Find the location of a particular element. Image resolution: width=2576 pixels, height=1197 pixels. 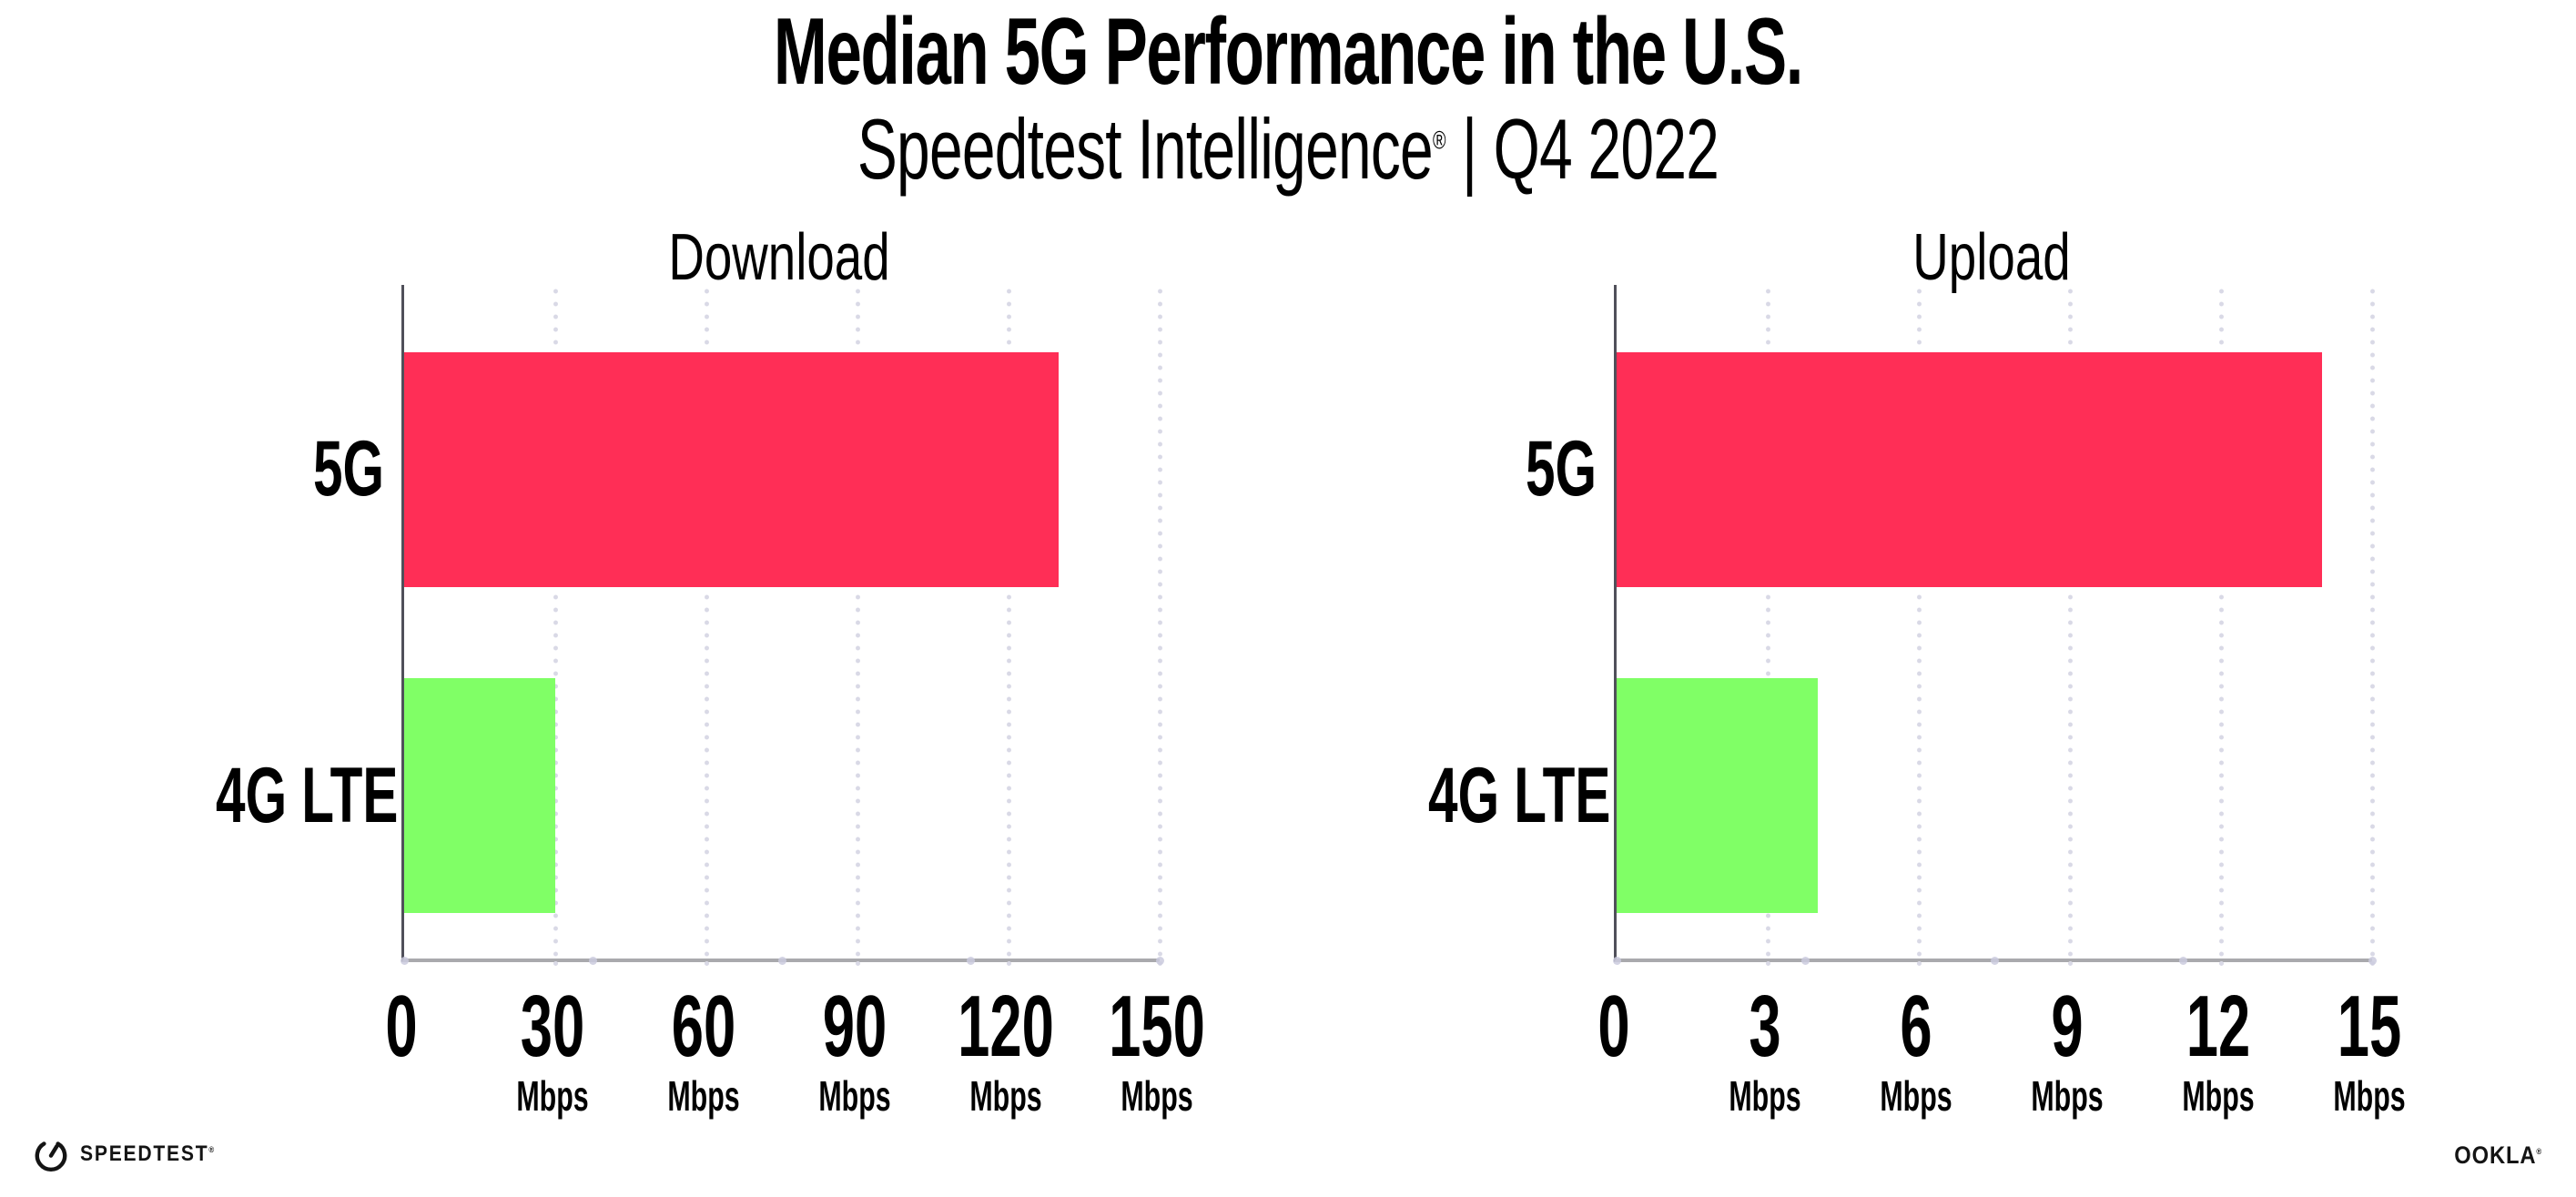

x-tick-120: 120 Mbps is located at coordinates (1006, 1052).